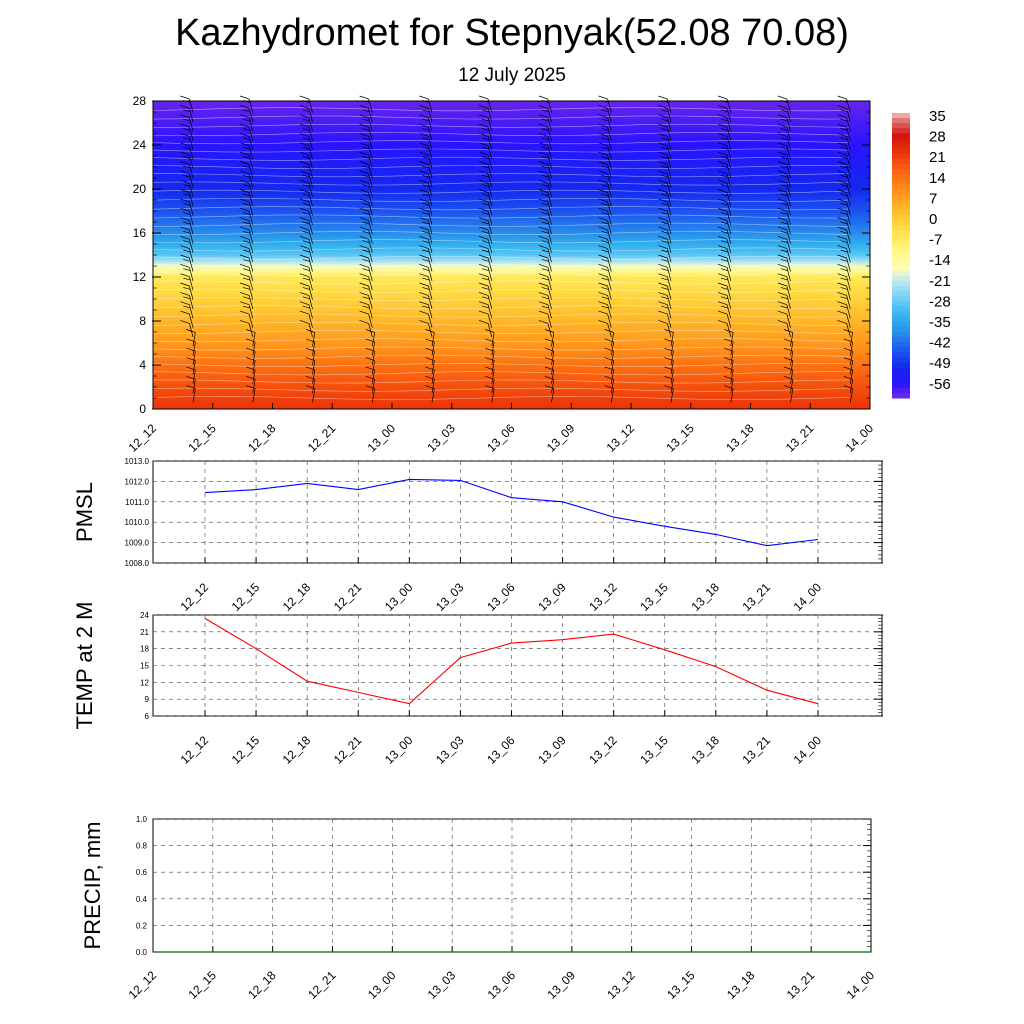 Image resolution: width=1024 pixels, height=1024 pixels. Describe the element at coordinates (142, 321) in the screenshot. I see `y-tick-label: 8` at that location.